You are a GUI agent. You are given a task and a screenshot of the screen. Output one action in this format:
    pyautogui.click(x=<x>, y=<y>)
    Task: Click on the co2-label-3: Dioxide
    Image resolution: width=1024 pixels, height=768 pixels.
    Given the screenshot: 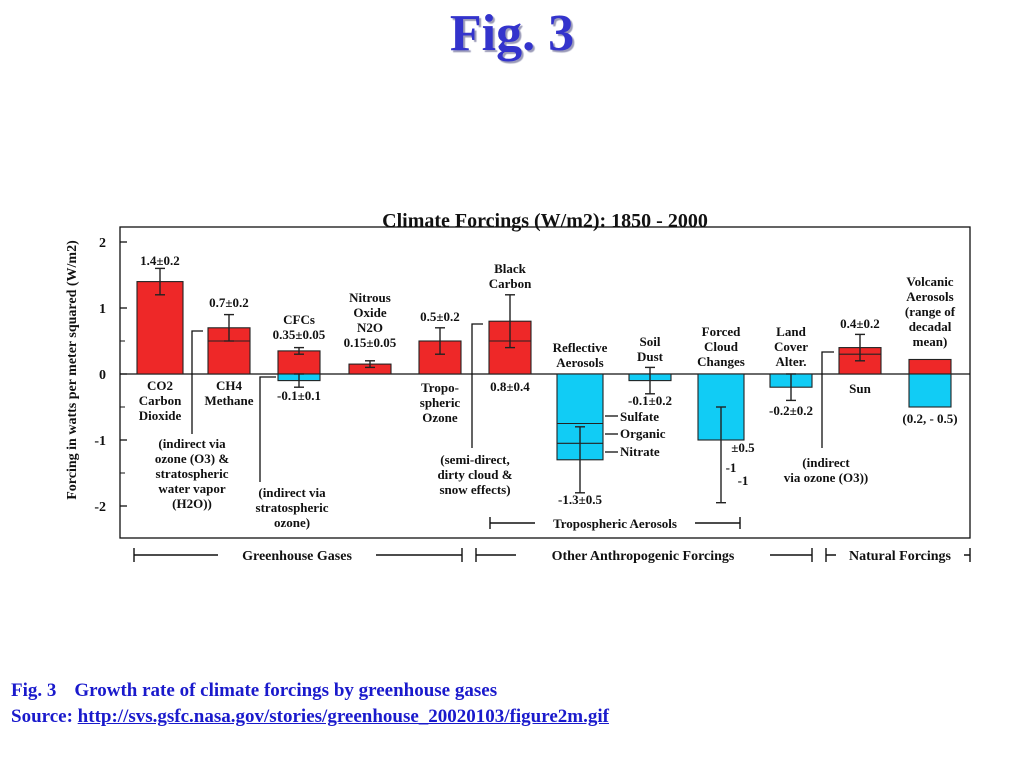 What is the action you would take?
    pyautogui.click(x=160, y=415)
    